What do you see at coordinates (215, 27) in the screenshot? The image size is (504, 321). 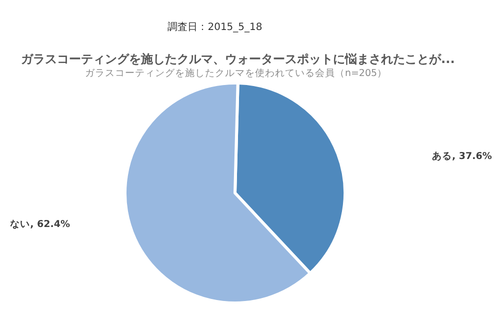 I see `text: 調査日：2015_5_18` at bounding box center [215, 27].